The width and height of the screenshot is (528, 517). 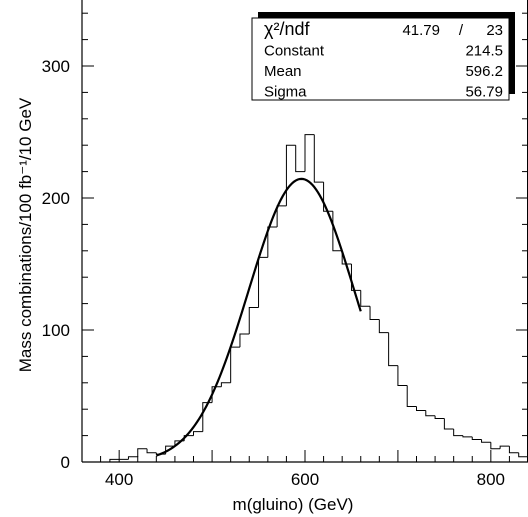 I want to click on stats-row-label: Constant, so click(x=294, y=51).